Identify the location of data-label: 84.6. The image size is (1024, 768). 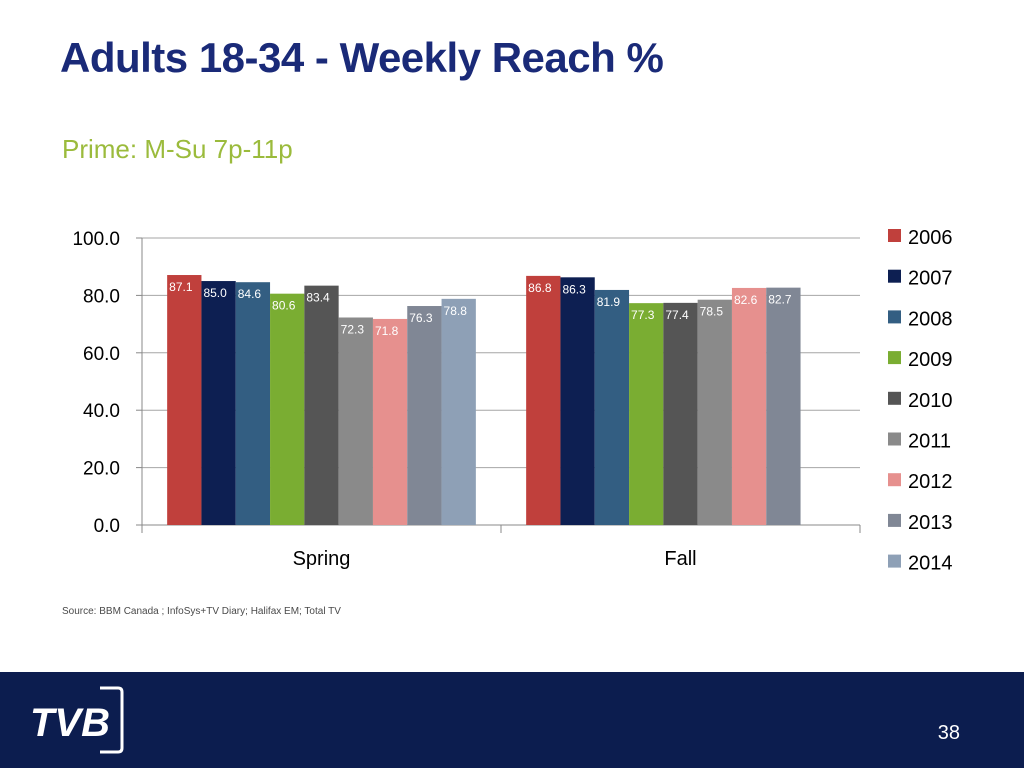
(250, 294).